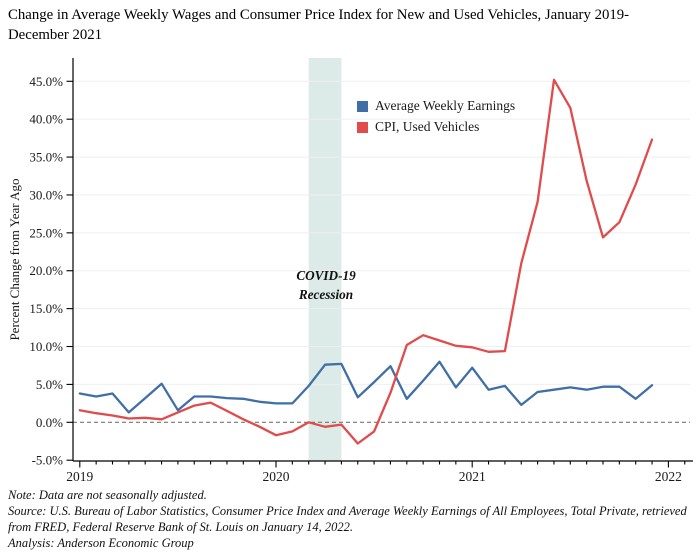  What do you see at coordinates (472, 476) in the screenshot?
I see `x-tick-label: 2021` at bounding box center [472, 476].